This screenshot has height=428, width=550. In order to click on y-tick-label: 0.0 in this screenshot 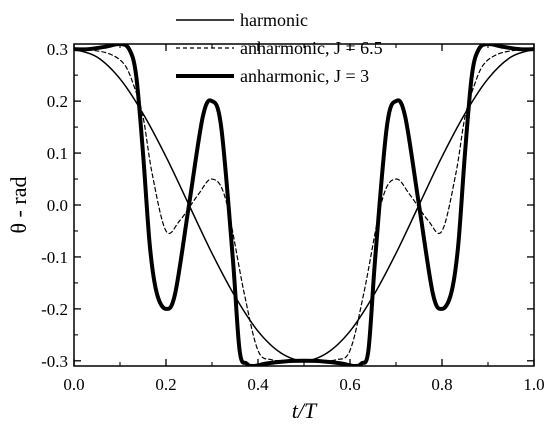, I will do `click(57, 205)`.